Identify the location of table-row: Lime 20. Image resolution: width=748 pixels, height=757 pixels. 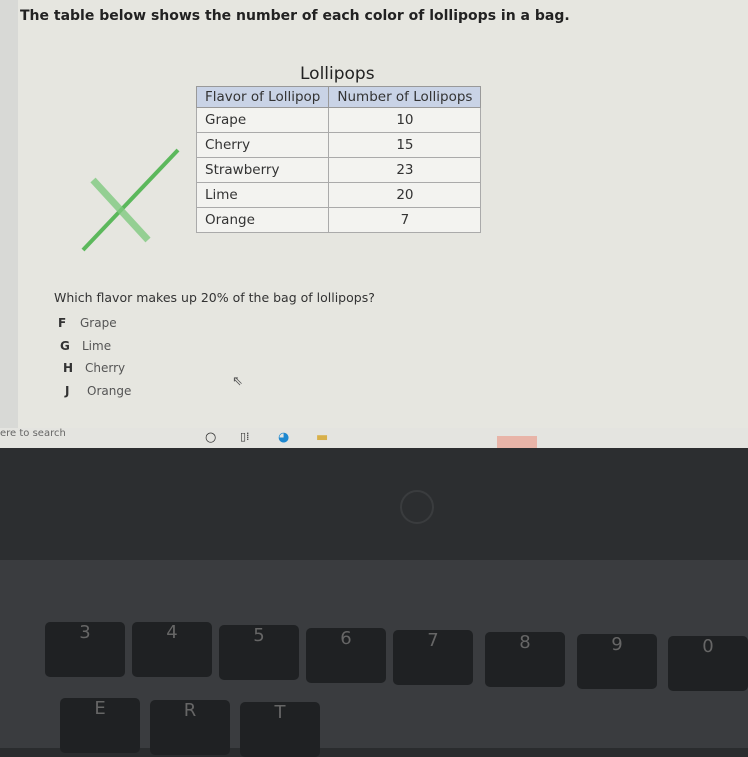
(338, 195).